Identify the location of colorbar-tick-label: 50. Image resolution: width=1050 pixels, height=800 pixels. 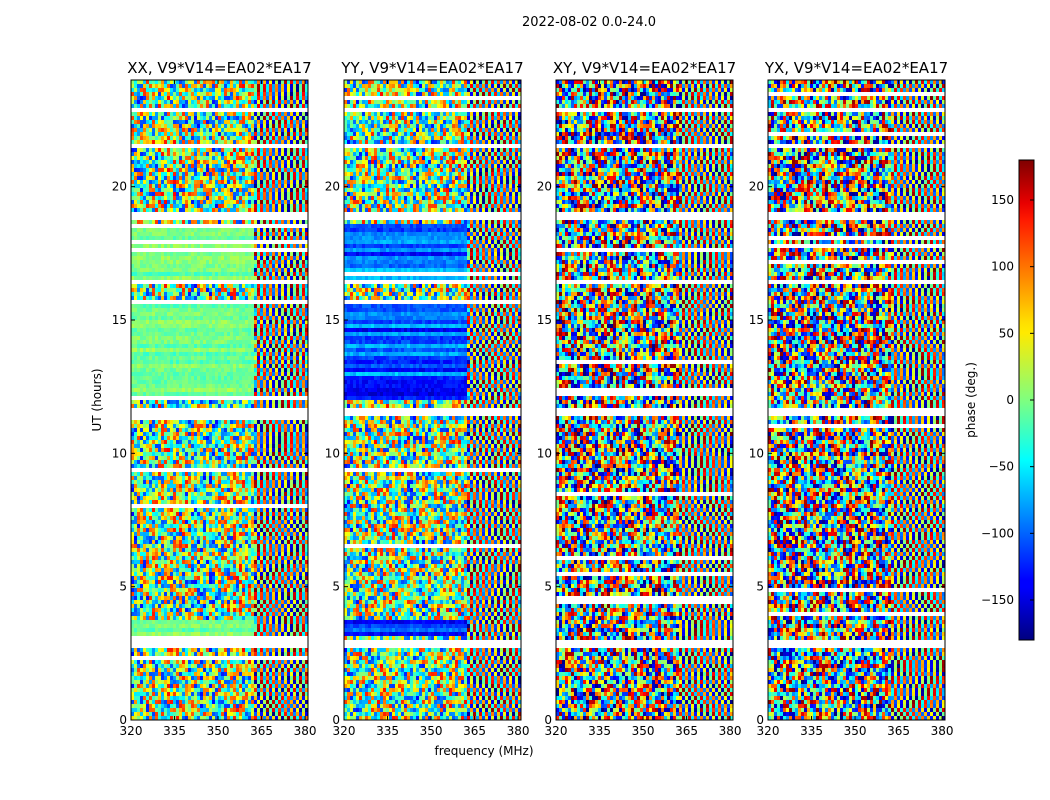
(1006, 333).